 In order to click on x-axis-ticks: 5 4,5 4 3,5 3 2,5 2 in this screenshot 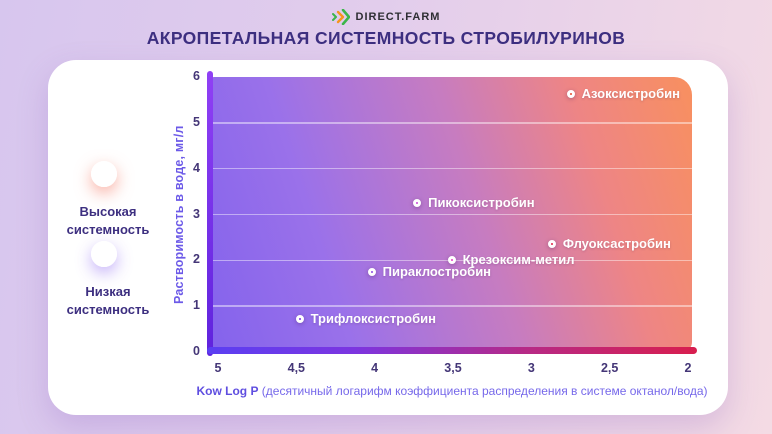, I will do `click(452, 369)`.